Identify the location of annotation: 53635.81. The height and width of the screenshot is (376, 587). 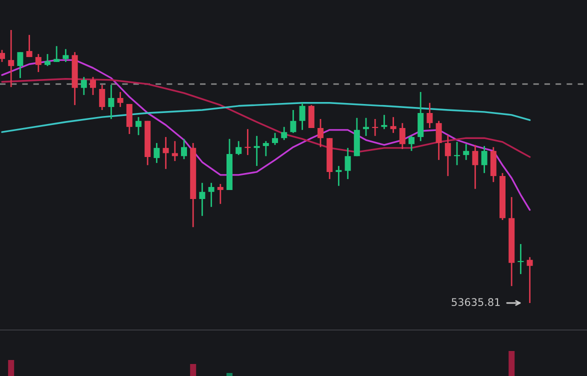
(476, 302).